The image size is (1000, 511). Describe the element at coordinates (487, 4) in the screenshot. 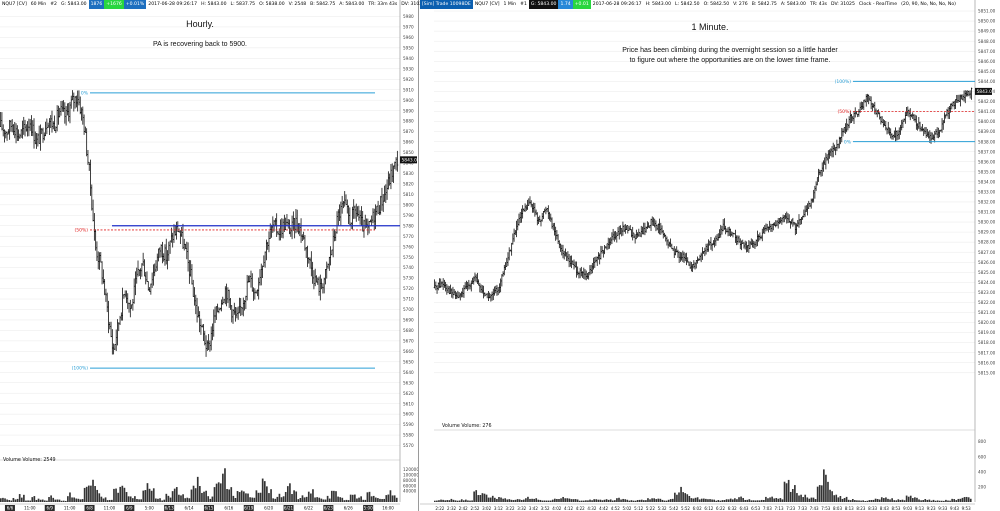

I see `header-field: NQU7 [CV]` at that location.